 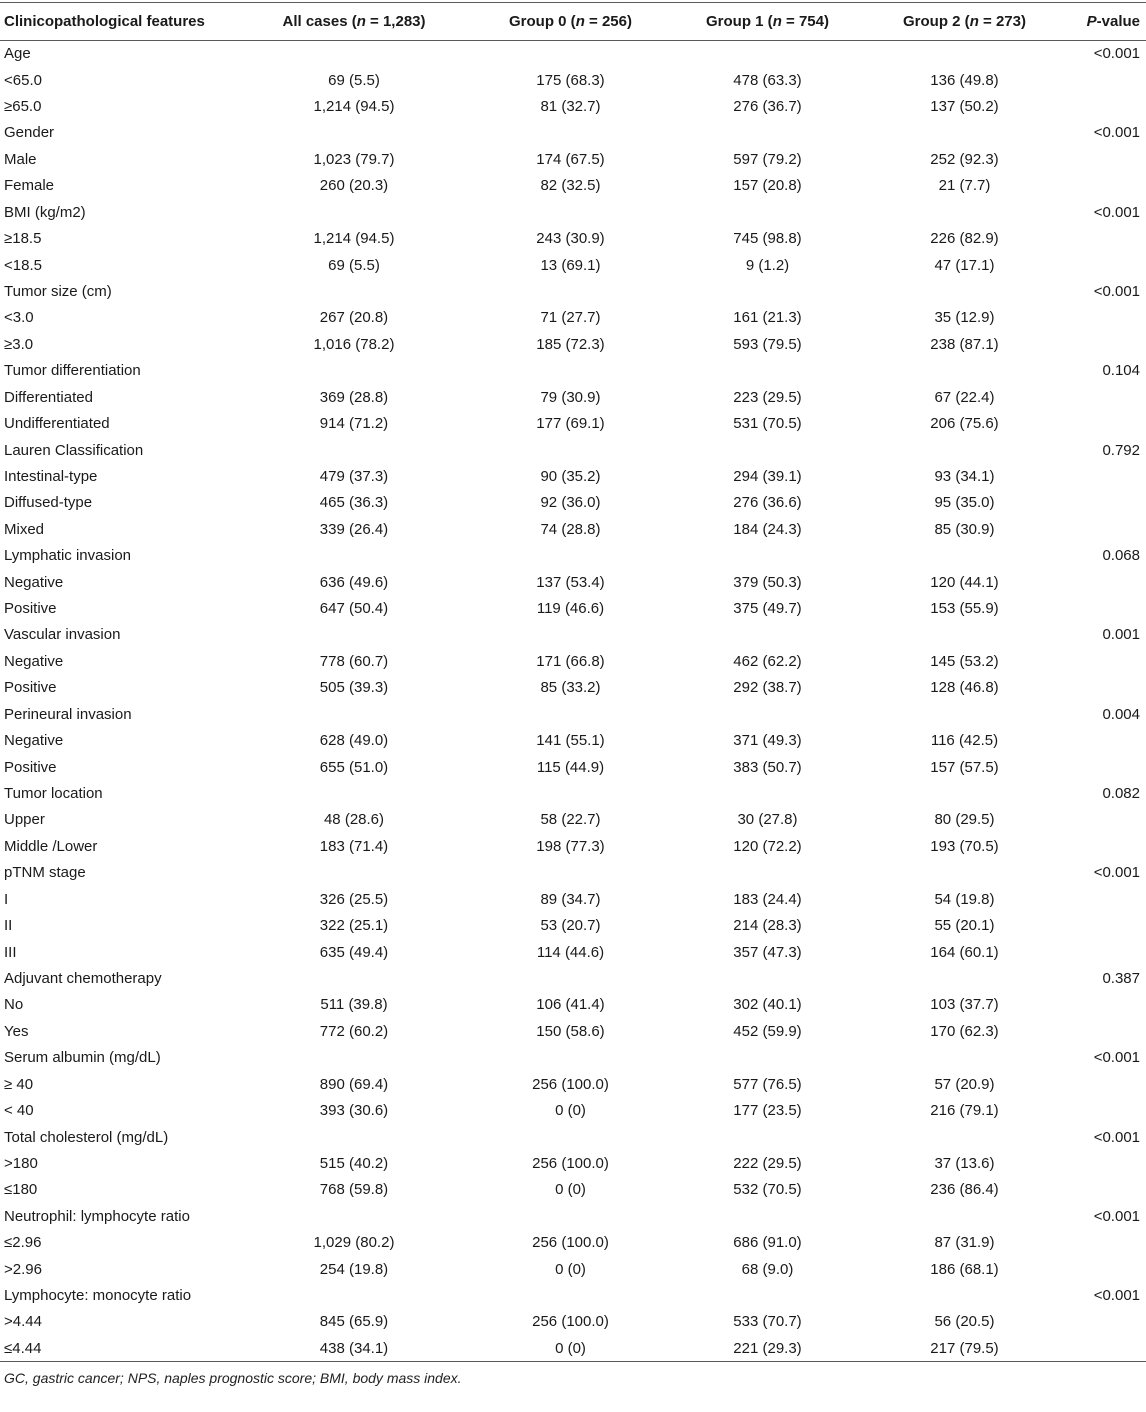 I want to click on cell-all-cases: 254 (19.8), so click(x=354, y=1269).